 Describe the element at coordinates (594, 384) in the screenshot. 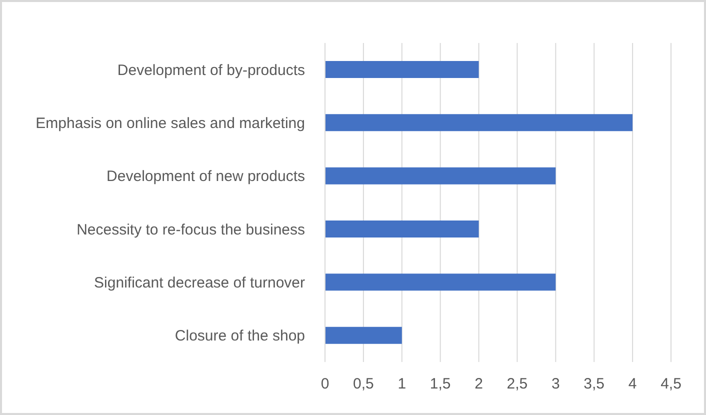

I see `x-tick-label: 3,5` at that location.